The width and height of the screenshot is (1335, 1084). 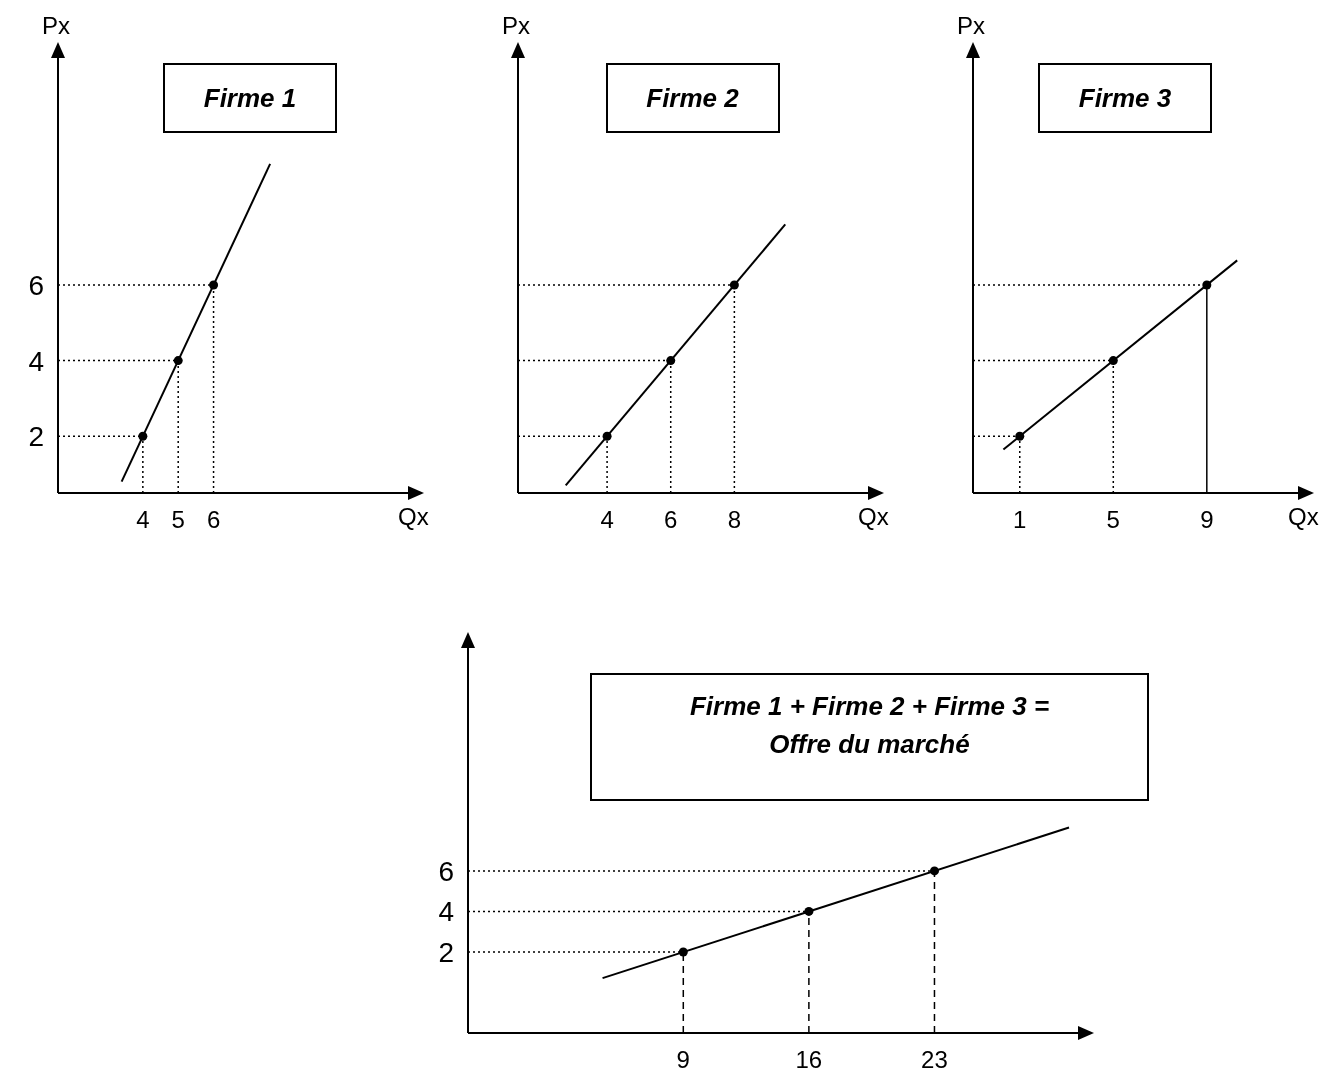 I want to click on title-box: Firme 3, so click(x=1125, y=98).